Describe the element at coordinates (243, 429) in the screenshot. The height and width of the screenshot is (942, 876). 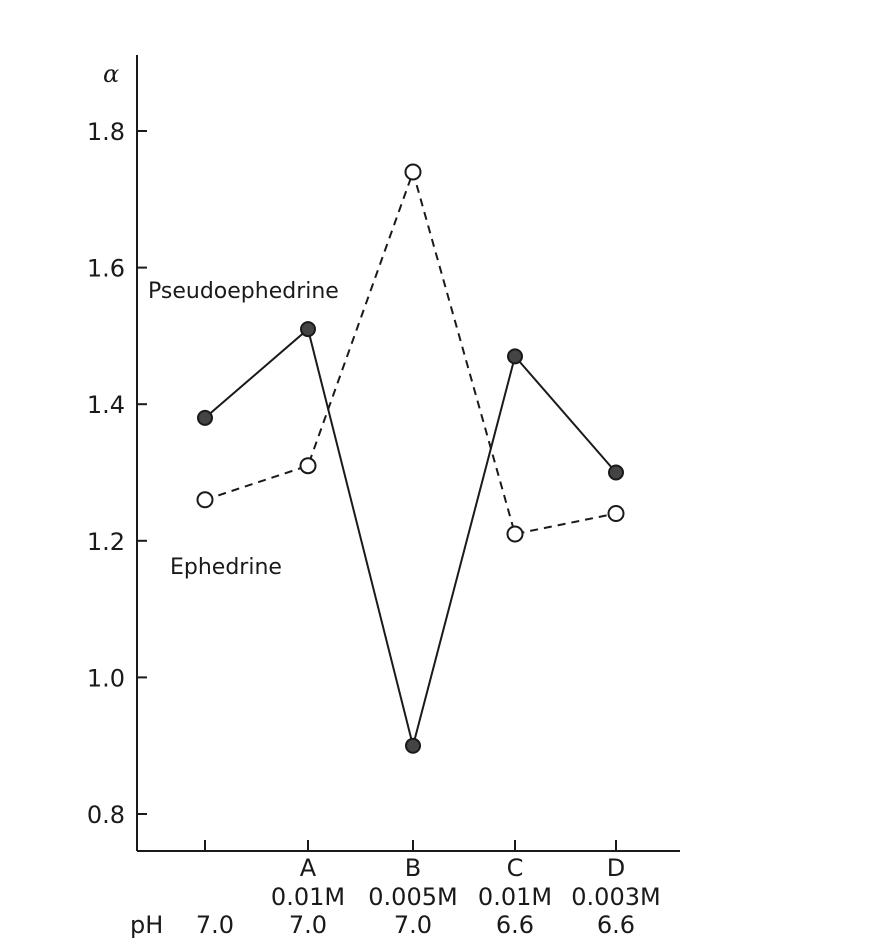
I see `series-labels: Pseudoephedrine Ephedrine` at that location.